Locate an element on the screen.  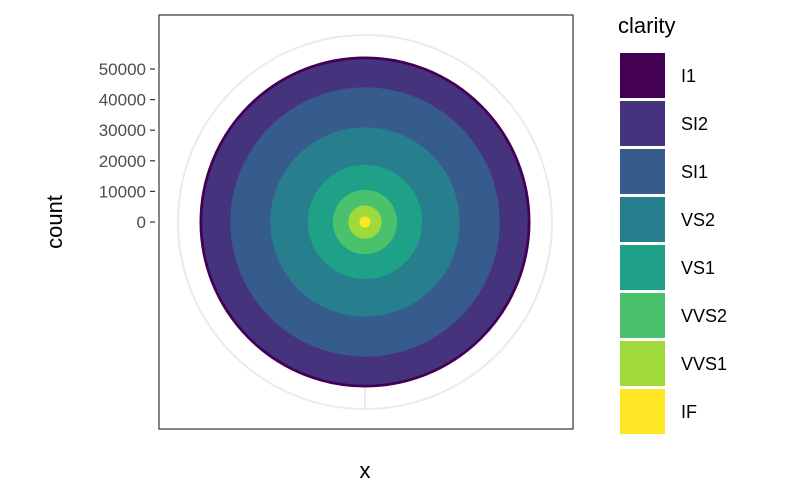
y-tick-label-20000: 20000 is located at coordinates (122, 161).